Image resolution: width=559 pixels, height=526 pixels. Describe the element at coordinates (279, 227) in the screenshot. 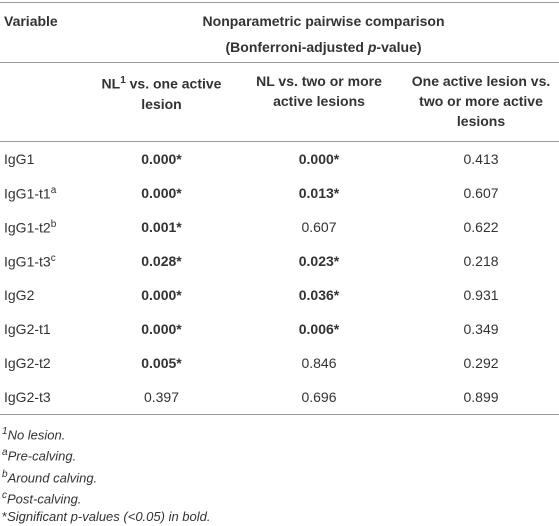

I see `table-row: IgG1-t2b 0.001* 0.607 0.622` at that location.